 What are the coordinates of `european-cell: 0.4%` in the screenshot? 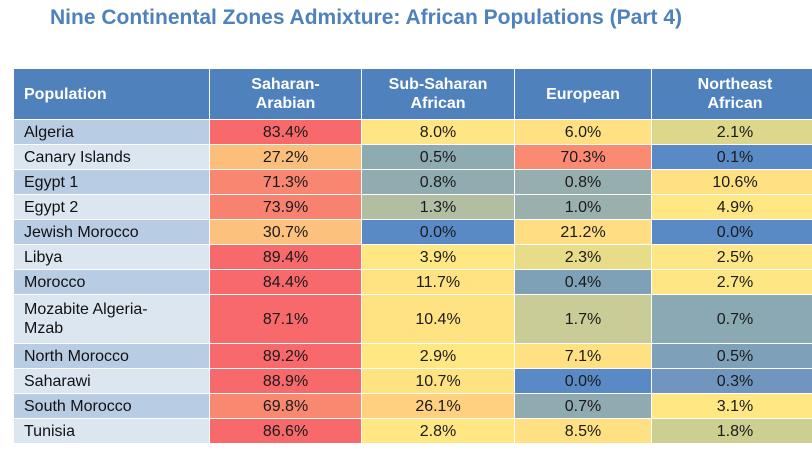 It's located at (583, 282).